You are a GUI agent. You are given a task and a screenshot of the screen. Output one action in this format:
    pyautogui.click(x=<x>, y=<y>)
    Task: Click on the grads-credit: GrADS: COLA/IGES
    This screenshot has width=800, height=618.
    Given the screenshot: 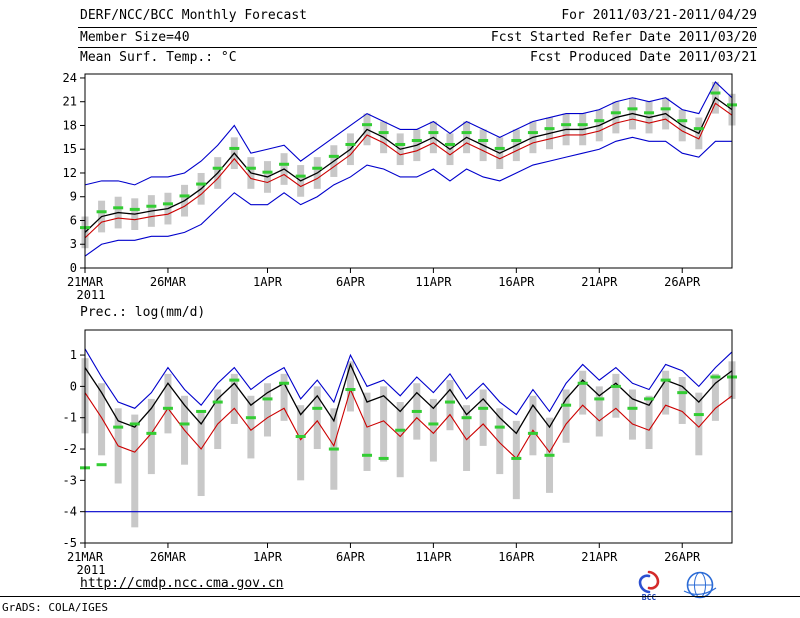 What is the action you would take?
    pyautogui.click(x=55, y=607)
    